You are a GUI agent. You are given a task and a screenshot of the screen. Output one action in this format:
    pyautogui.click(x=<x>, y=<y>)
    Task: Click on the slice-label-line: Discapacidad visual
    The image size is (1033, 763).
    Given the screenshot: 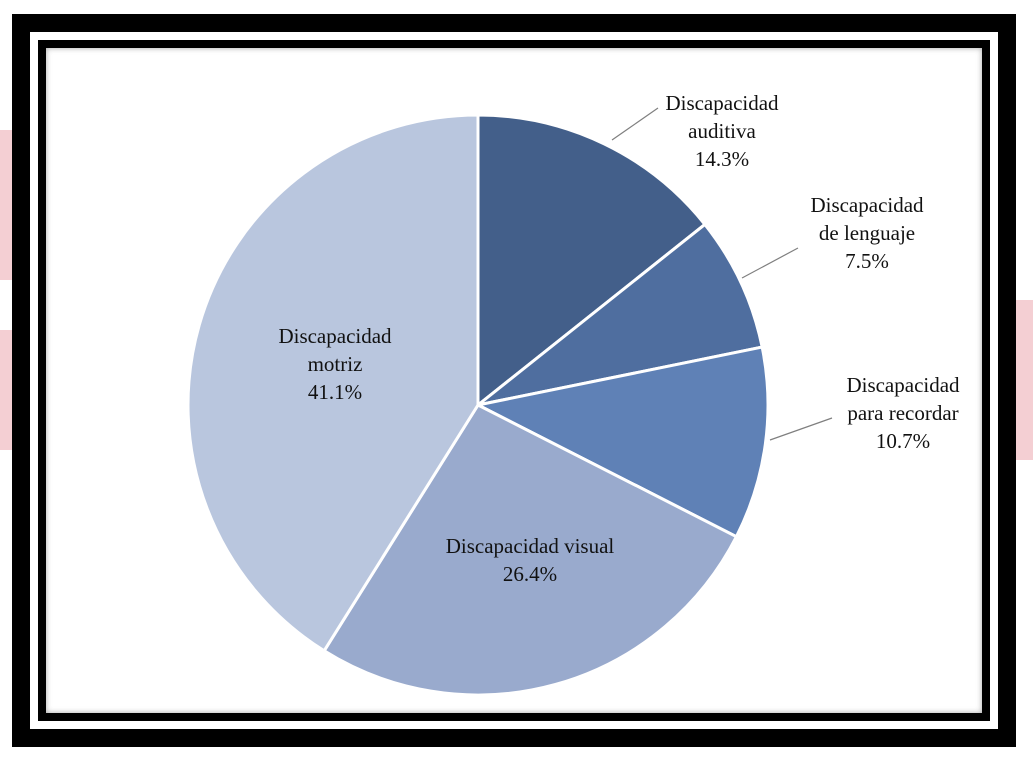 What is the action you would take?
    pyautogui.click(x=530, y=546)
    